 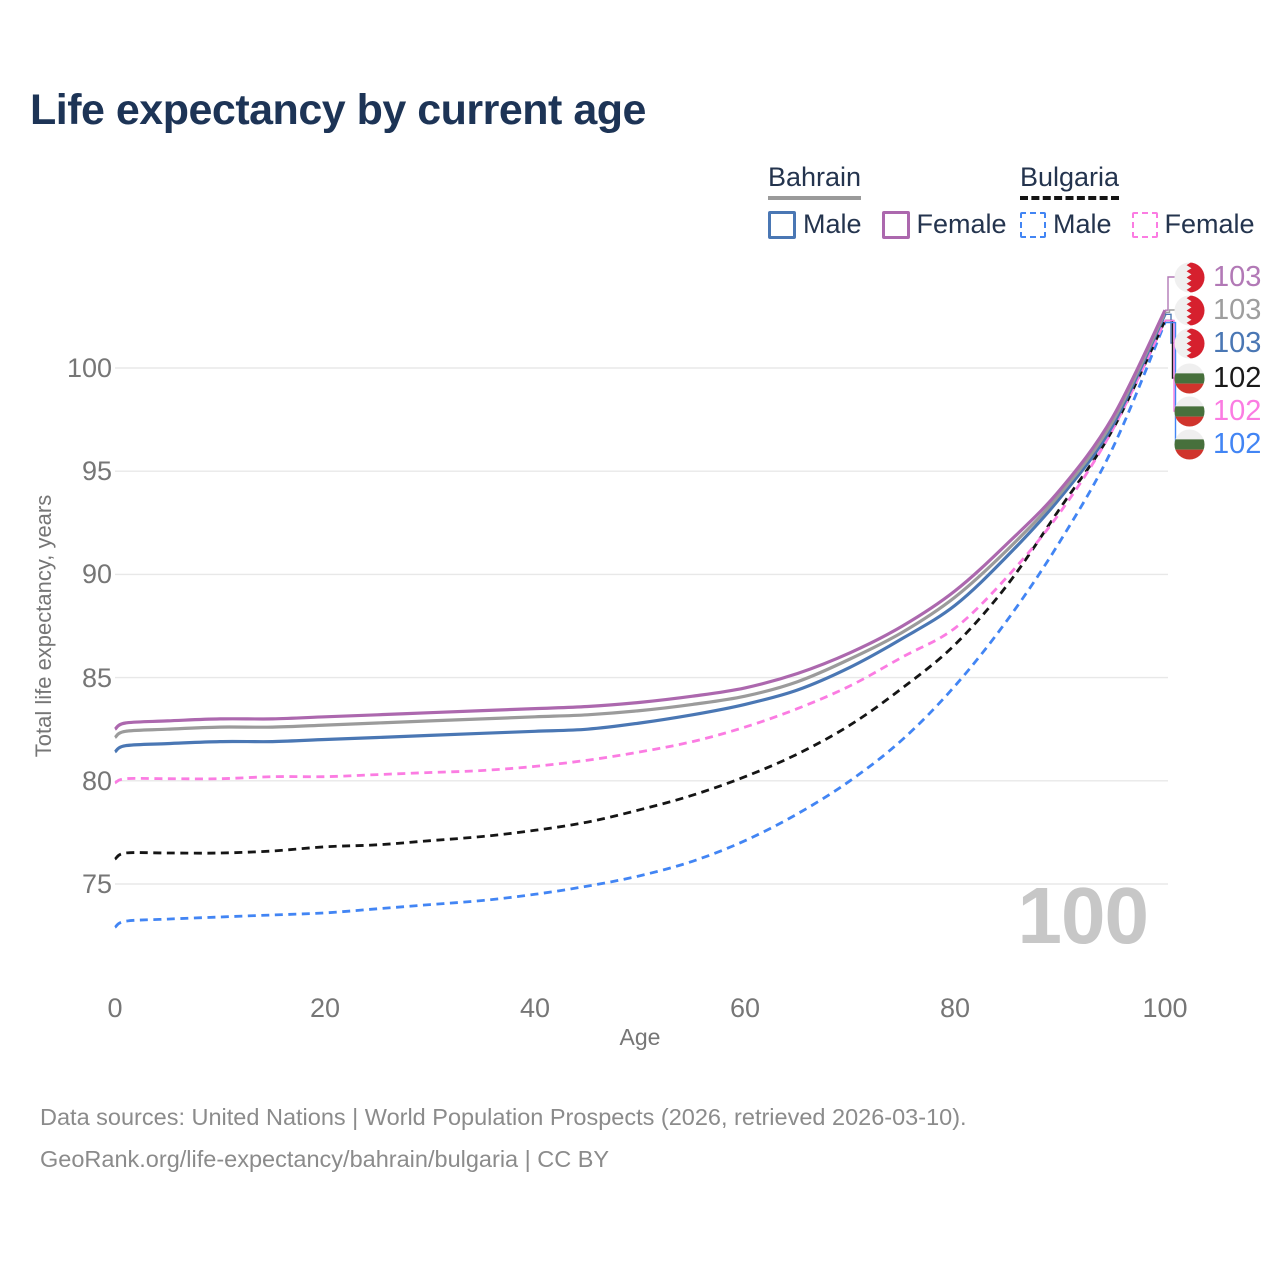 I want to click on y-tick-90: 90, so click(x=96, y=574).